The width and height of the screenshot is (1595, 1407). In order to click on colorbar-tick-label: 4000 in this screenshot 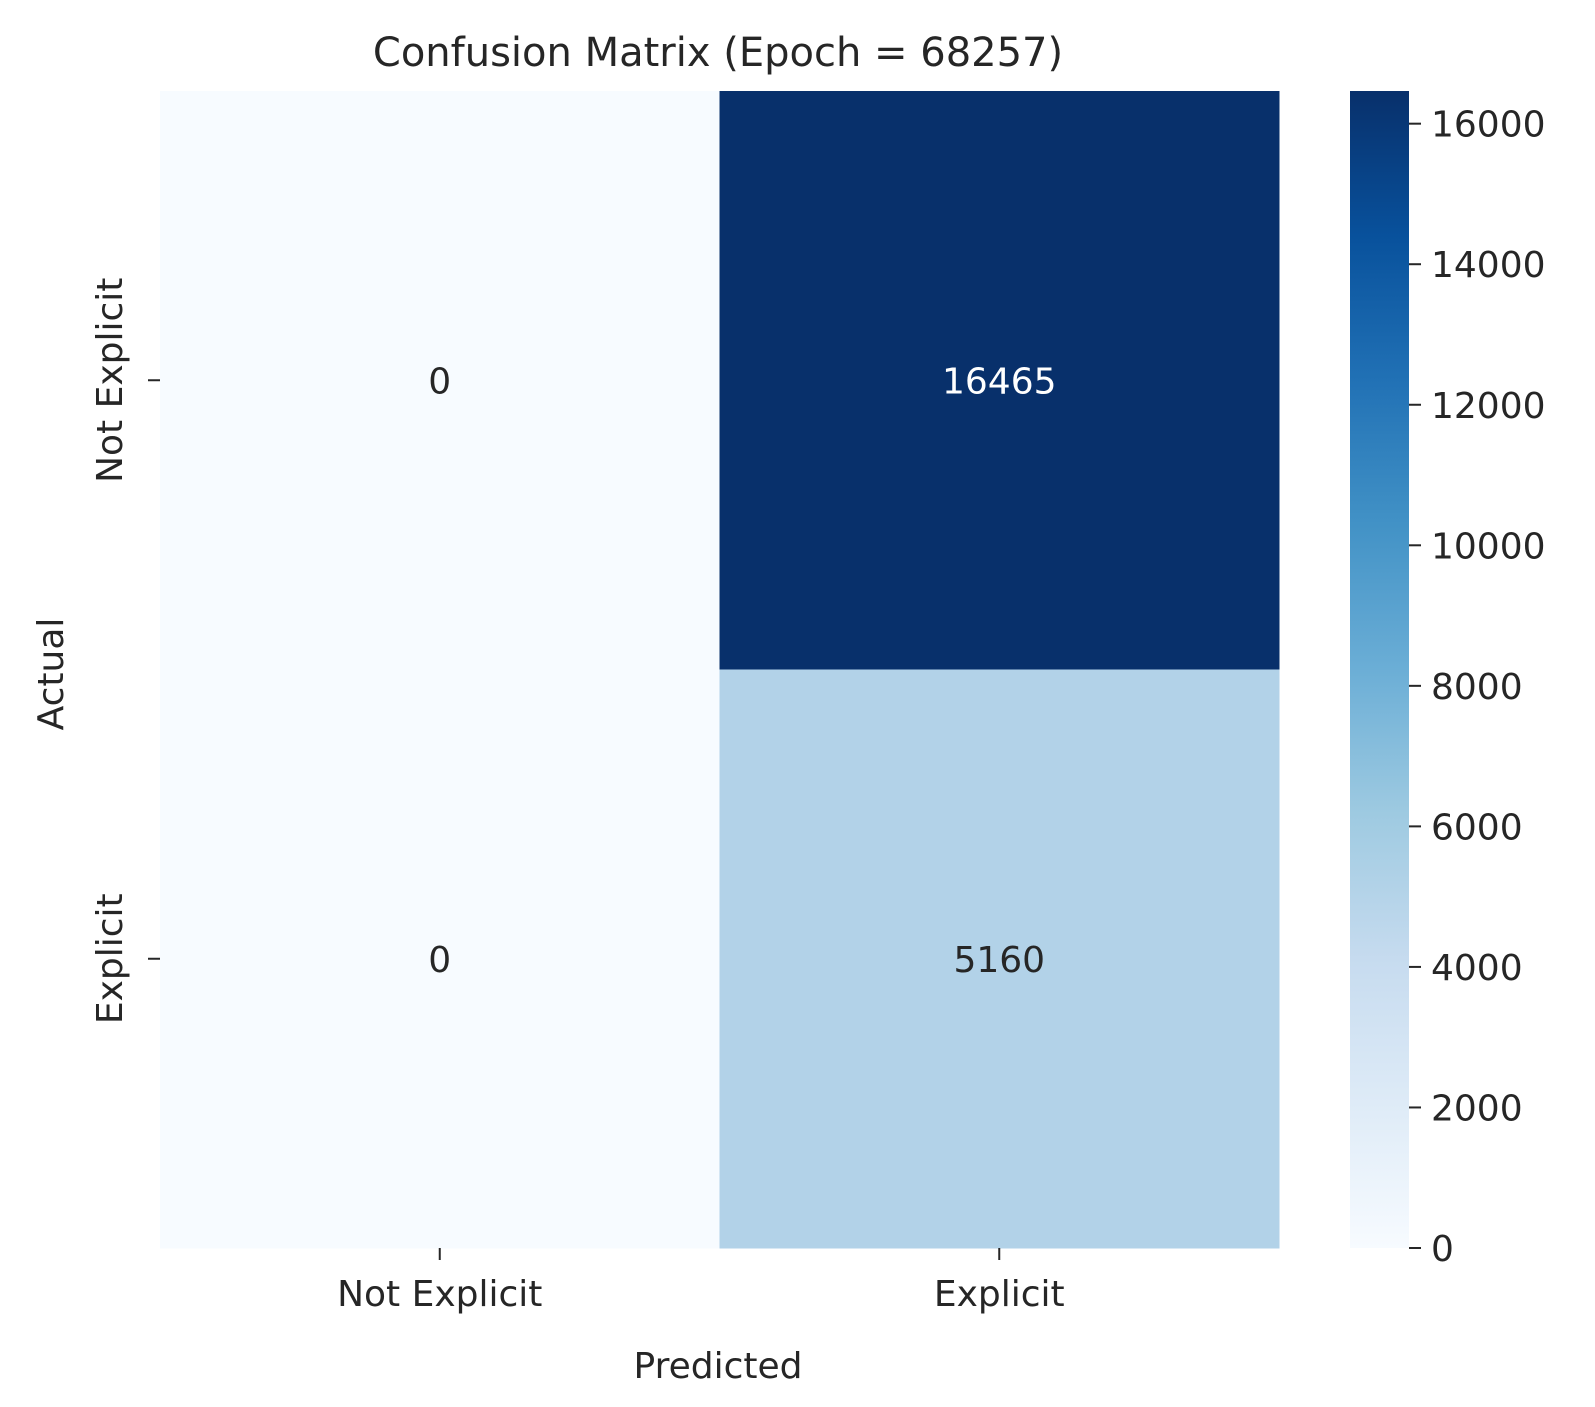, I will do `click(1477, 968)`.